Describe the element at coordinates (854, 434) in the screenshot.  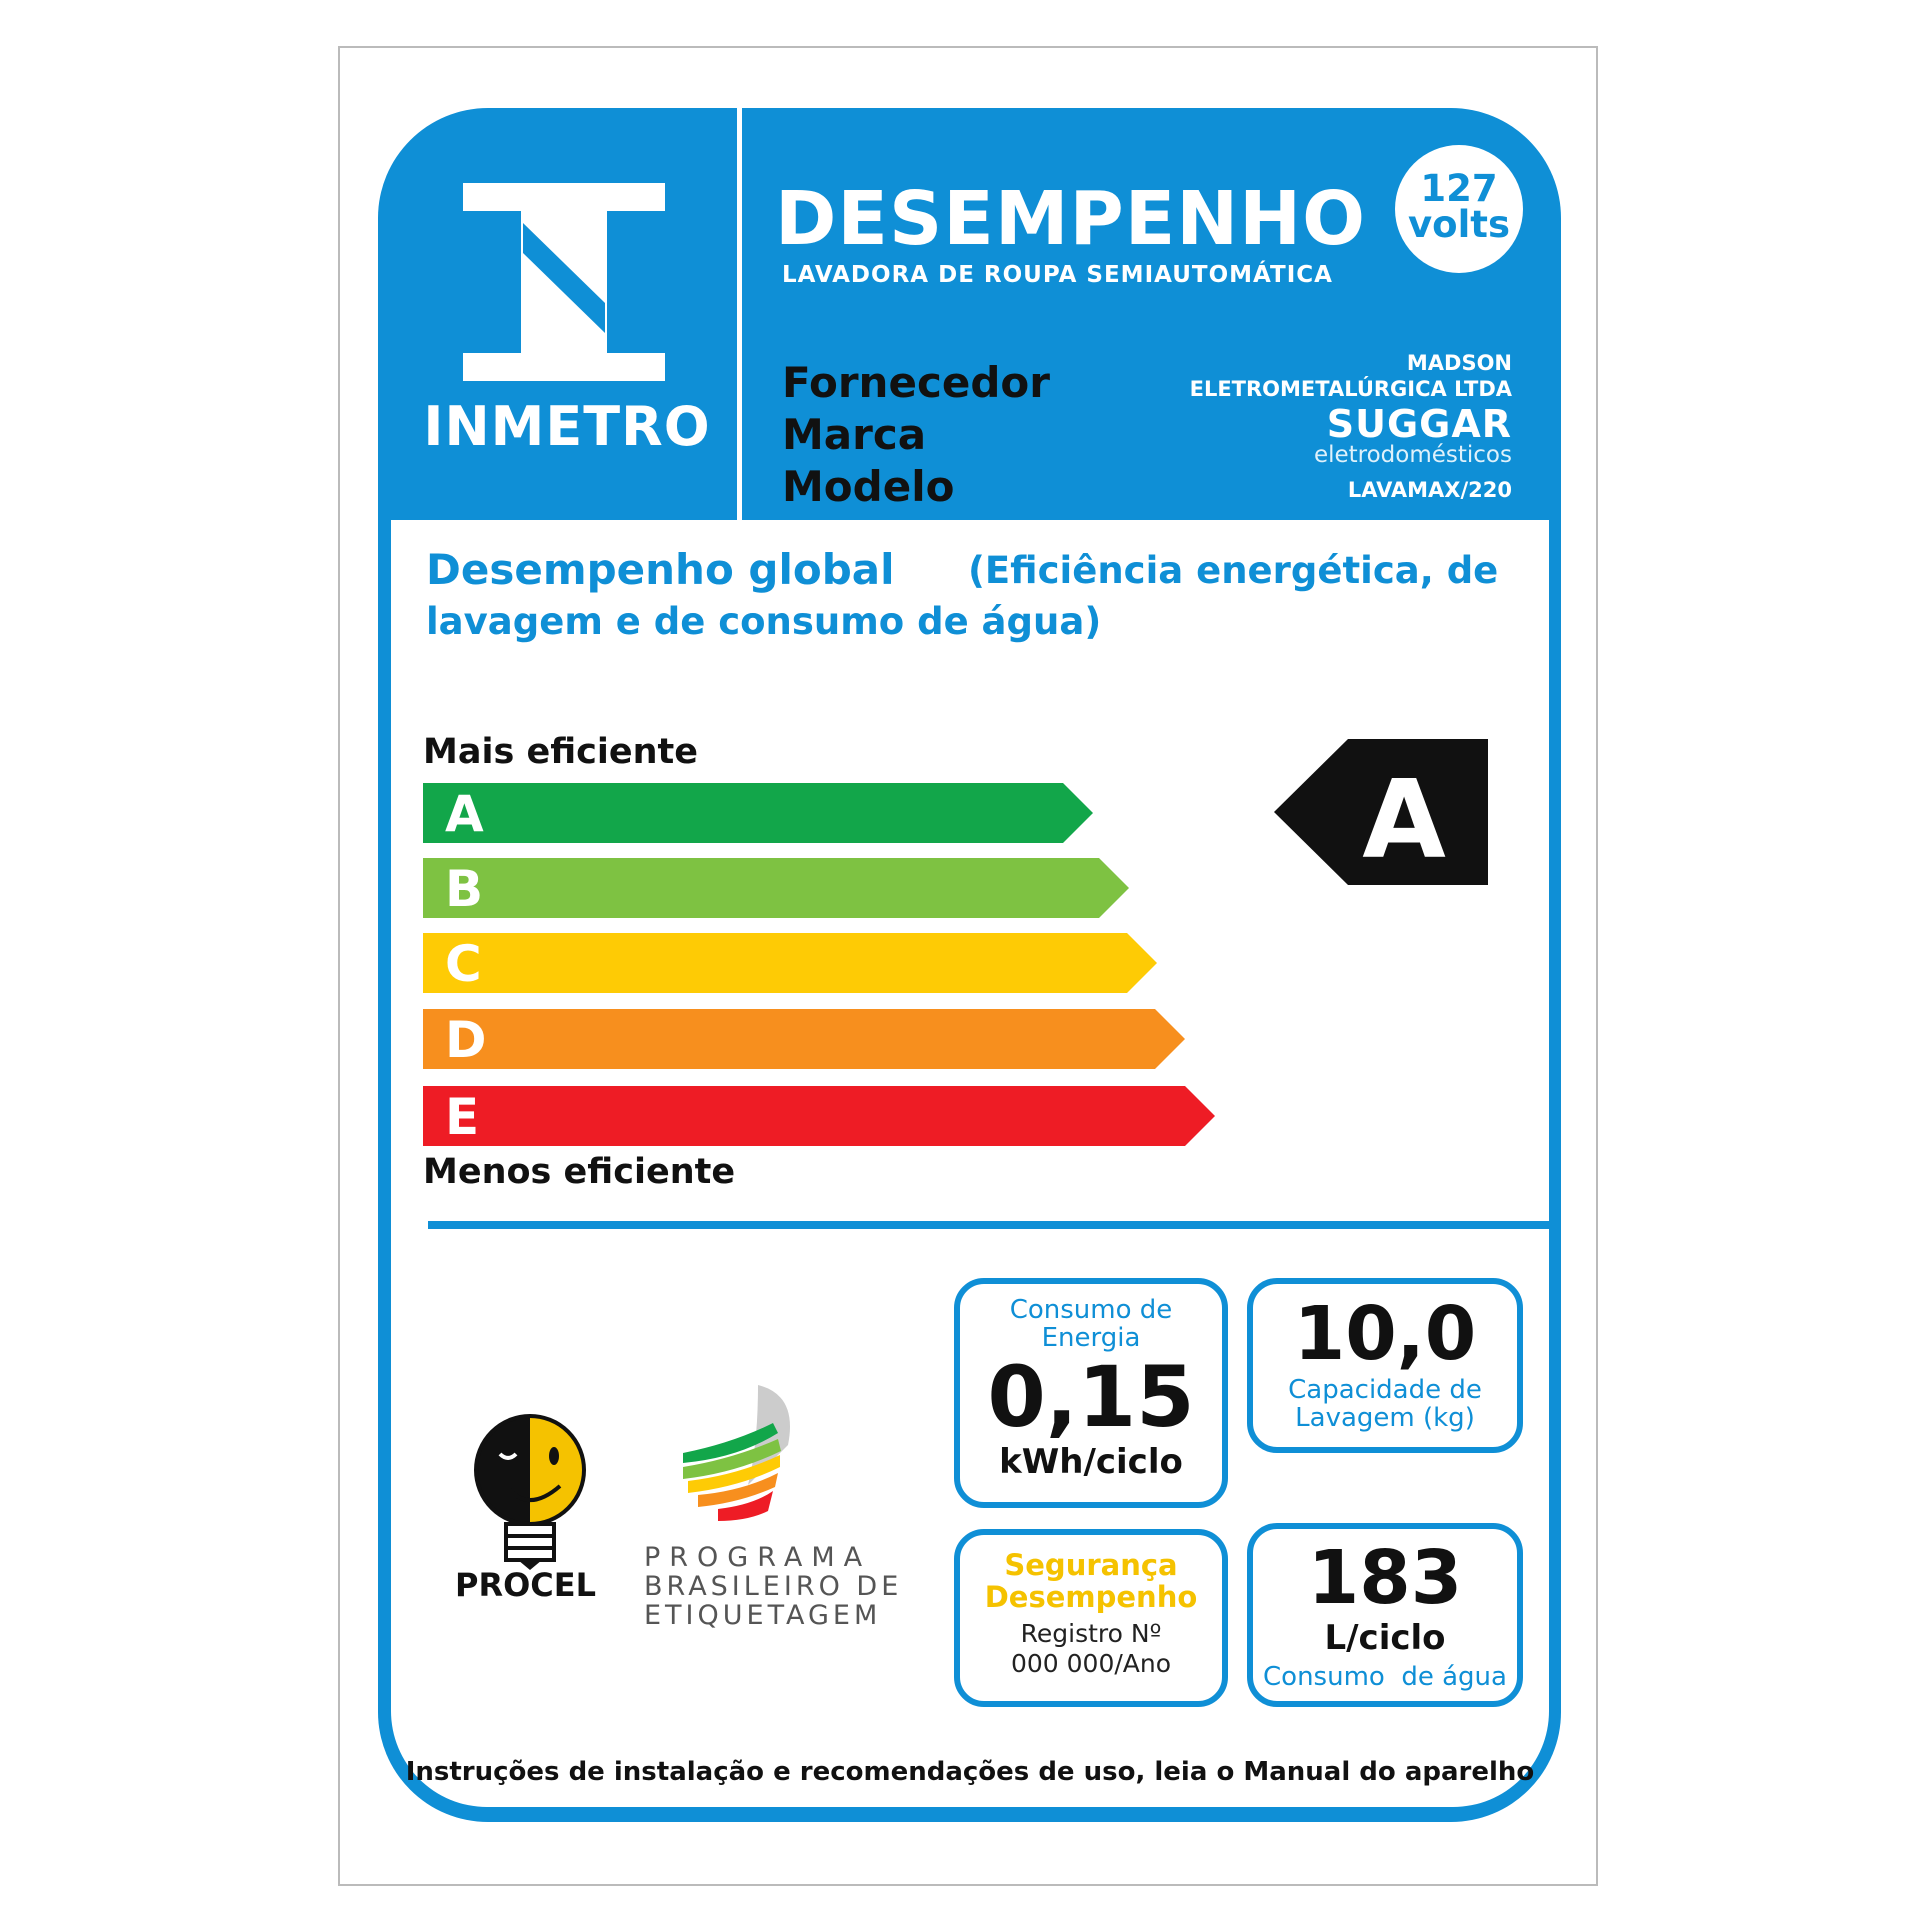
I see `brand-label: Marca` at that location.